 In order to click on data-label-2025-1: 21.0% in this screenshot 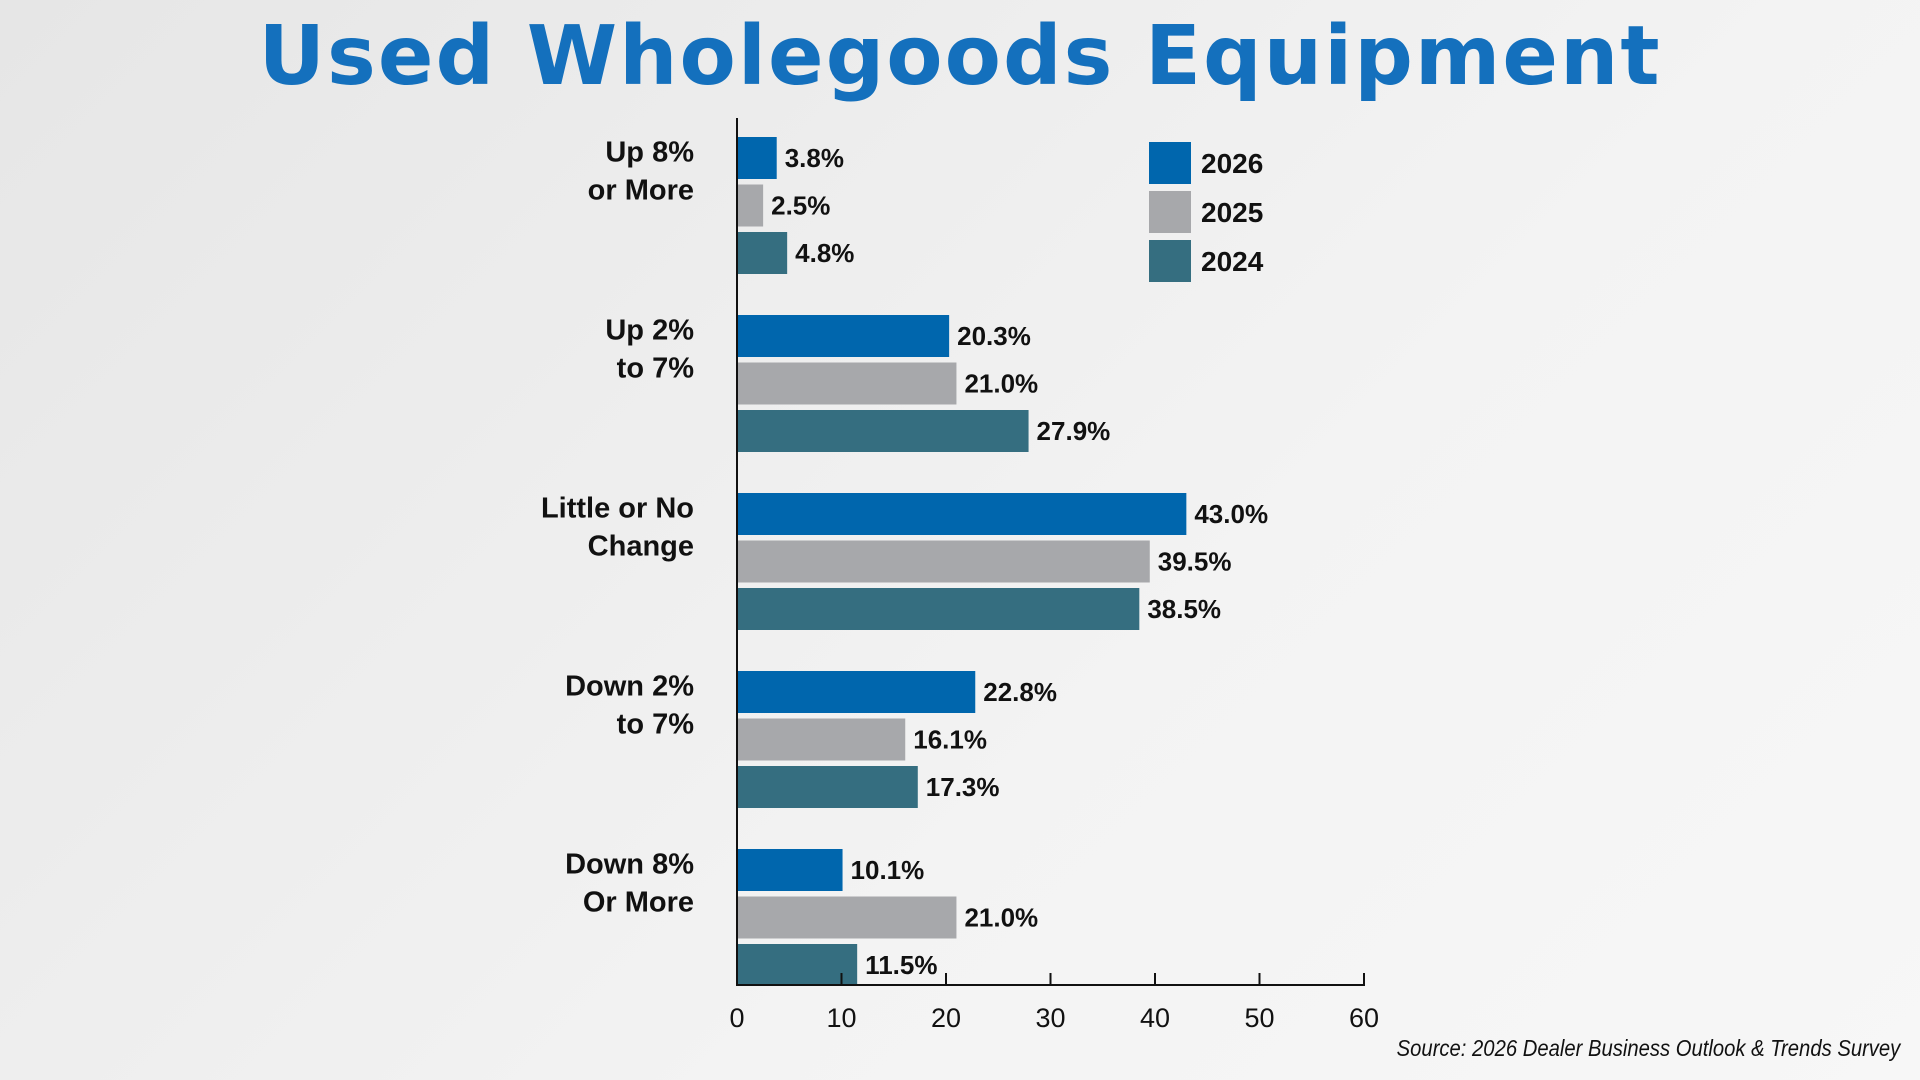, I will do `click(1001, 384)`.